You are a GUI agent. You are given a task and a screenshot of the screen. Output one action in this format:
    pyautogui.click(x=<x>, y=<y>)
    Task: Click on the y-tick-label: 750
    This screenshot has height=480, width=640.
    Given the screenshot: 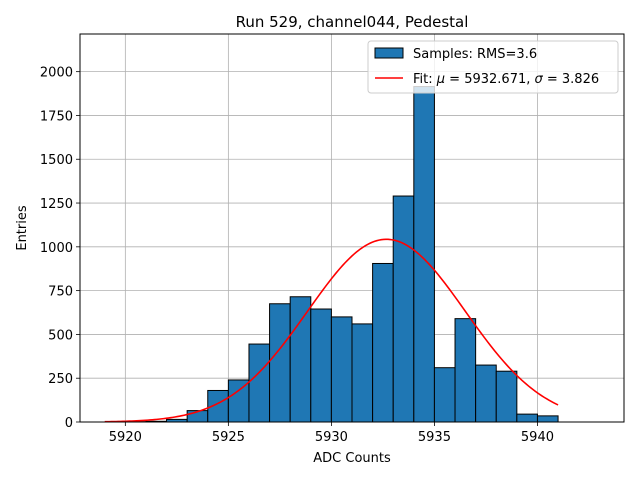 What is the action you would take?
    pyautogui.click(x=60, y=292)
    